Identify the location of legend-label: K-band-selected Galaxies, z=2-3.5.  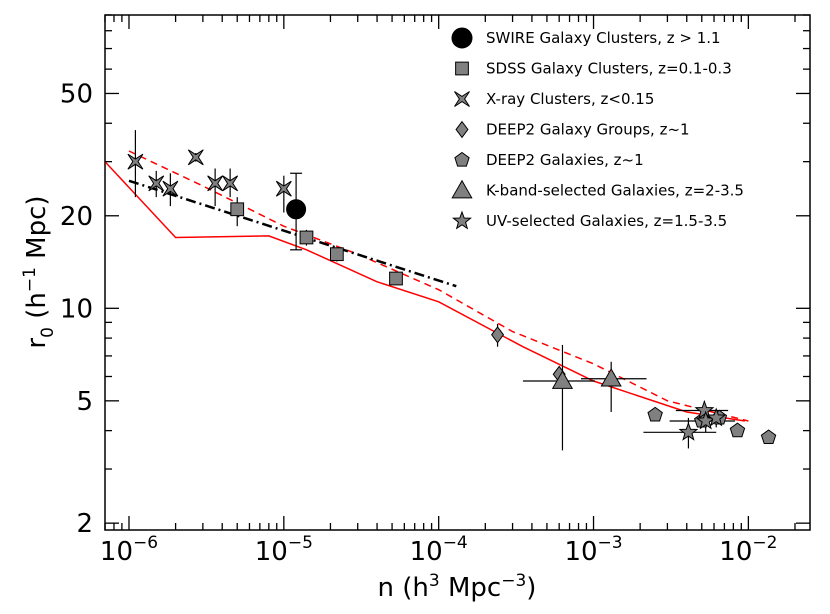
(615, 191).